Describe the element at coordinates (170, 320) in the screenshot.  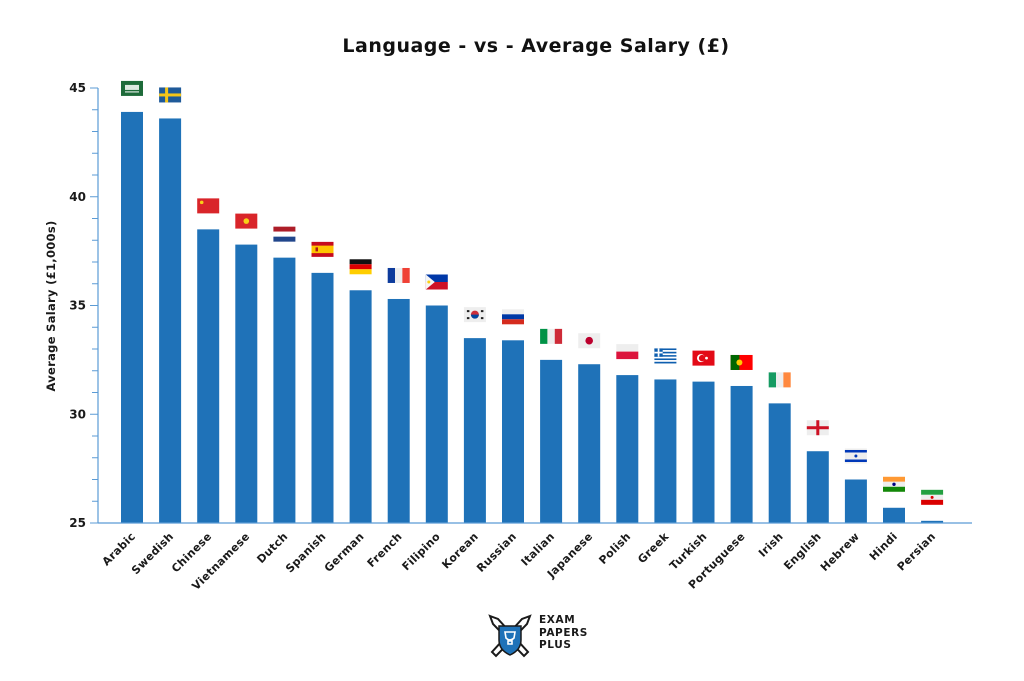
I see `bar-swedish` at that location.